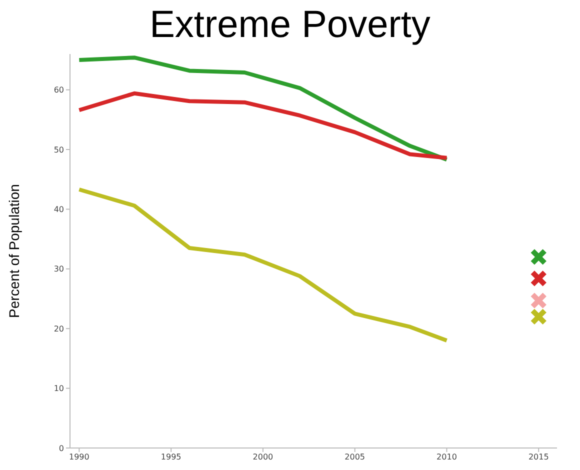  What do you see at coordinates (263, 457) in the screenshot?
I see `x-tick-label: 2000` at bounding box center [263, 457].